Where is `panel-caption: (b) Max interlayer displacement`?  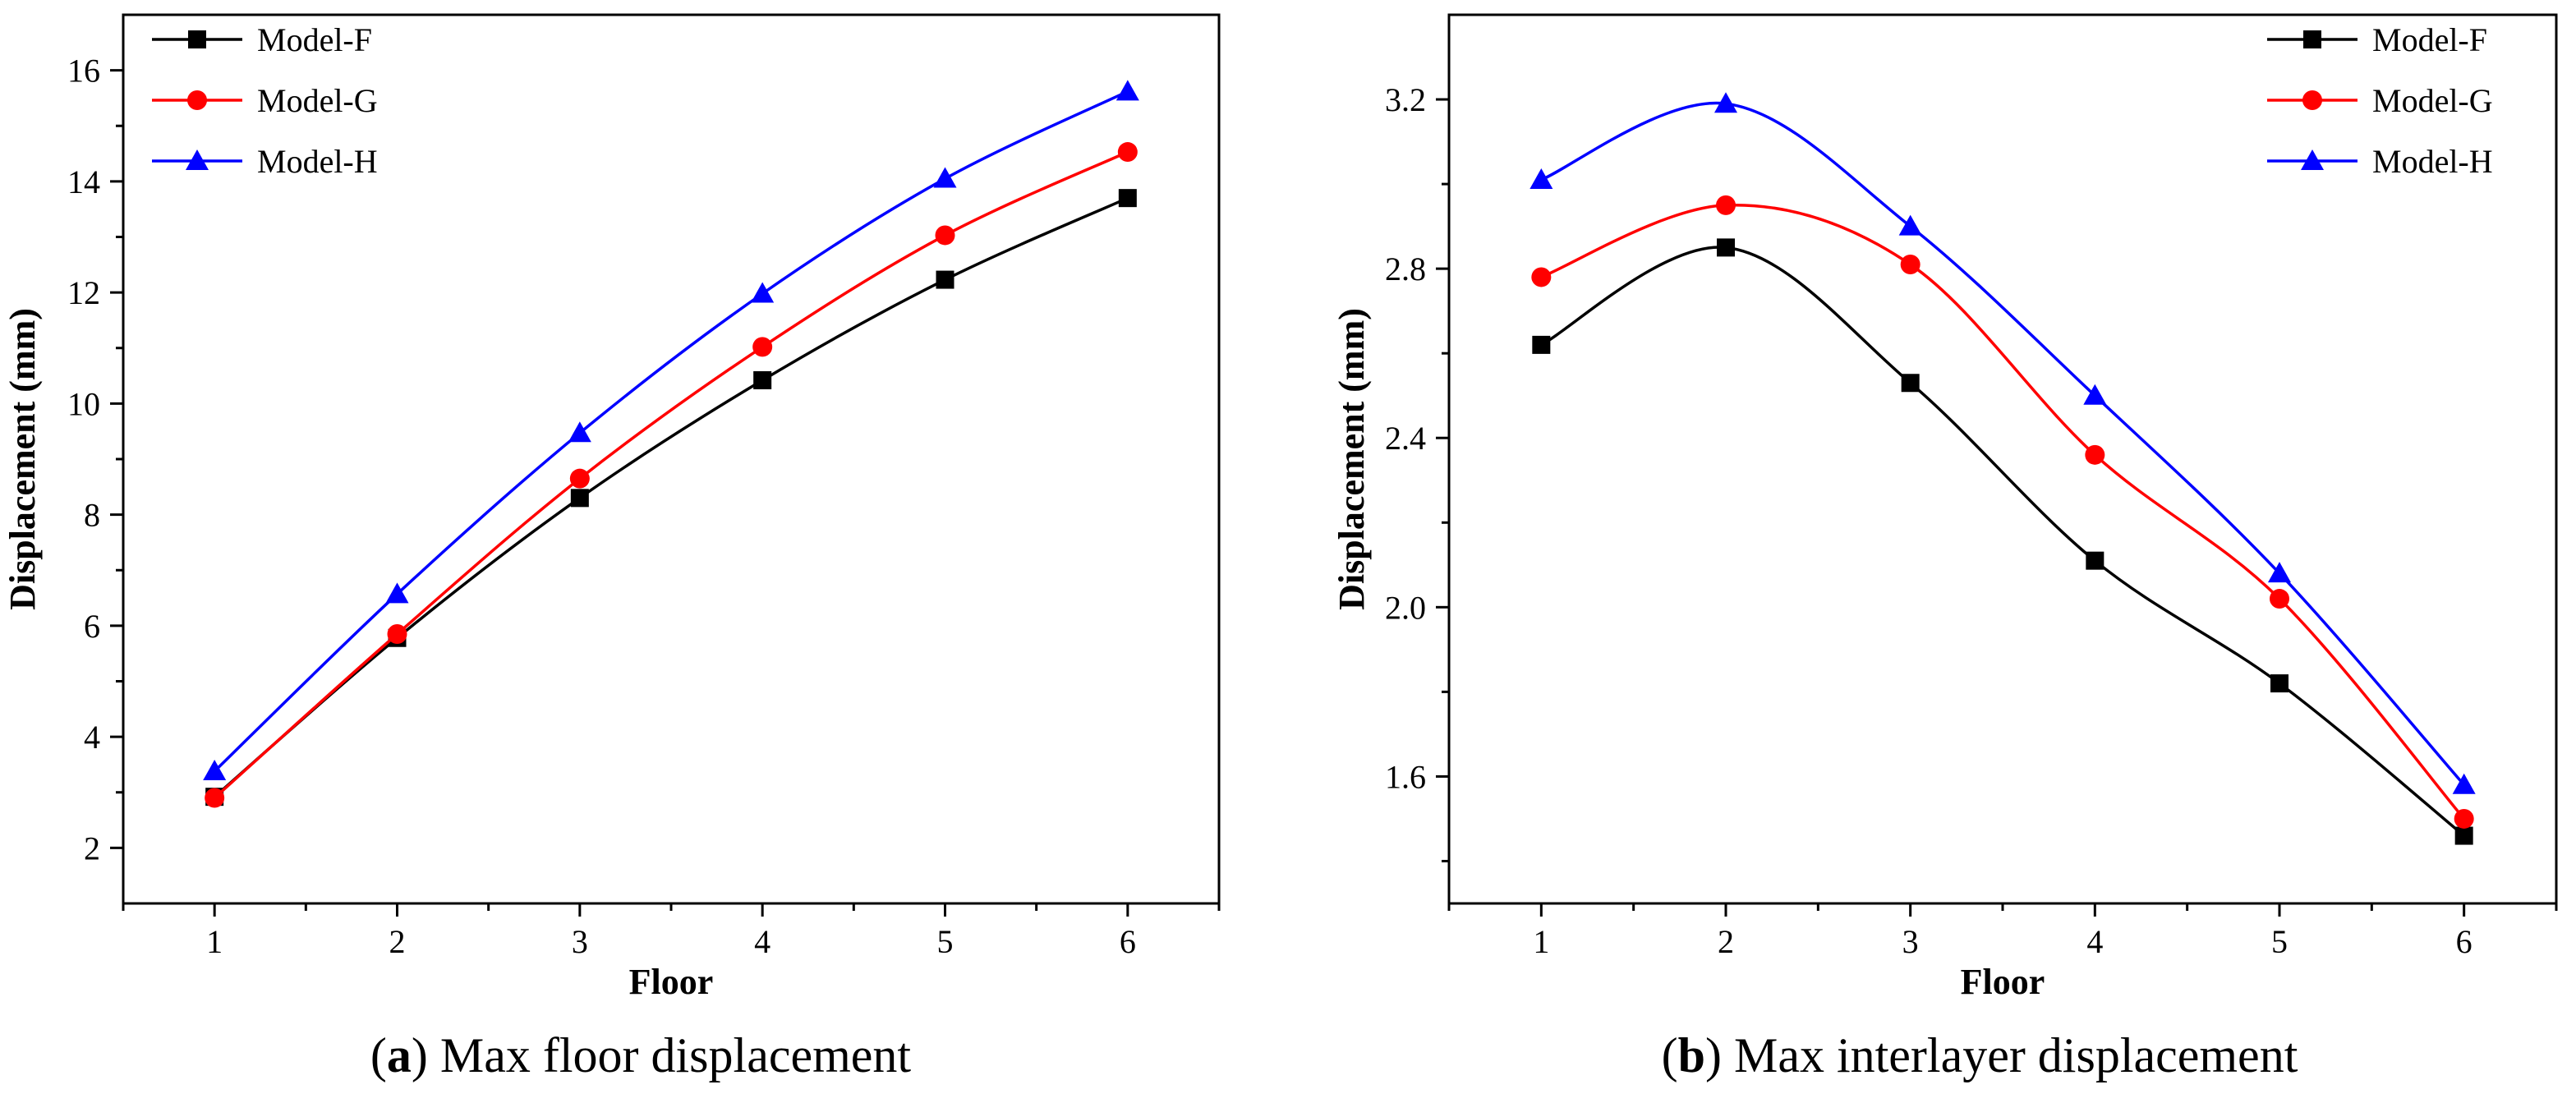
panel-caption: (b) Max interlayer displacement is located at coordinates (1980, 1055).